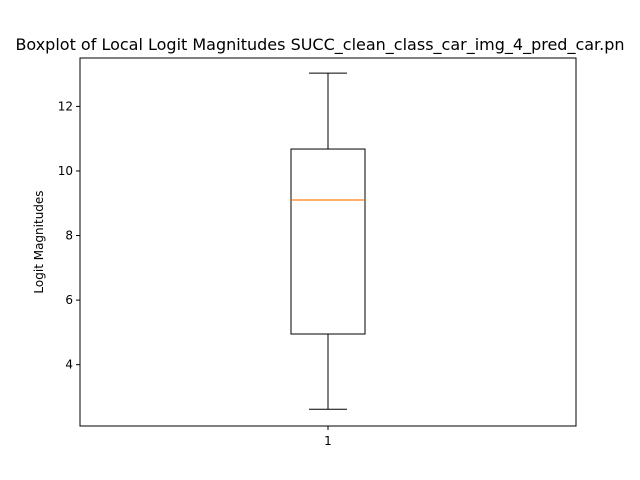 The width and height of the screenshot is (640, 480). I want to click on x-tick-label: 1, so click(328, 441).